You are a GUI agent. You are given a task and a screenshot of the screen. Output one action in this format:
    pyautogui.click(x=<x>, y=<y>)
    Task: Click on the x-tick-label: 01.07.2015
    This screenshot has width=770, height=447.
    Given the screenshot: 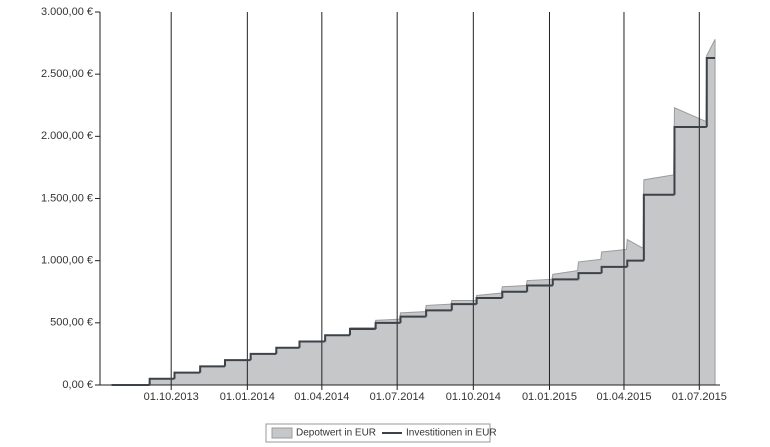 What is the action you would take?
    pyautogui.click(x=699, y=397)
    